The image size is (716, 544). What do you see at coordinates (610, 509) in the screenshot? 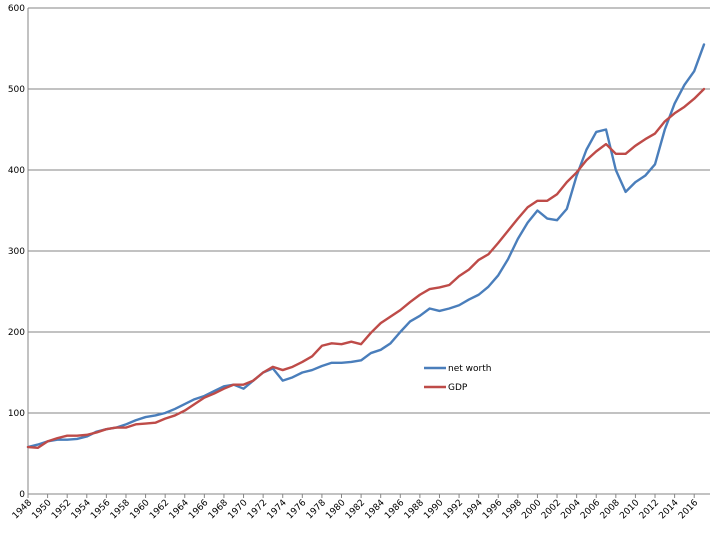
I see `x-tick-label: 2008` at bounding box center [610, 509].